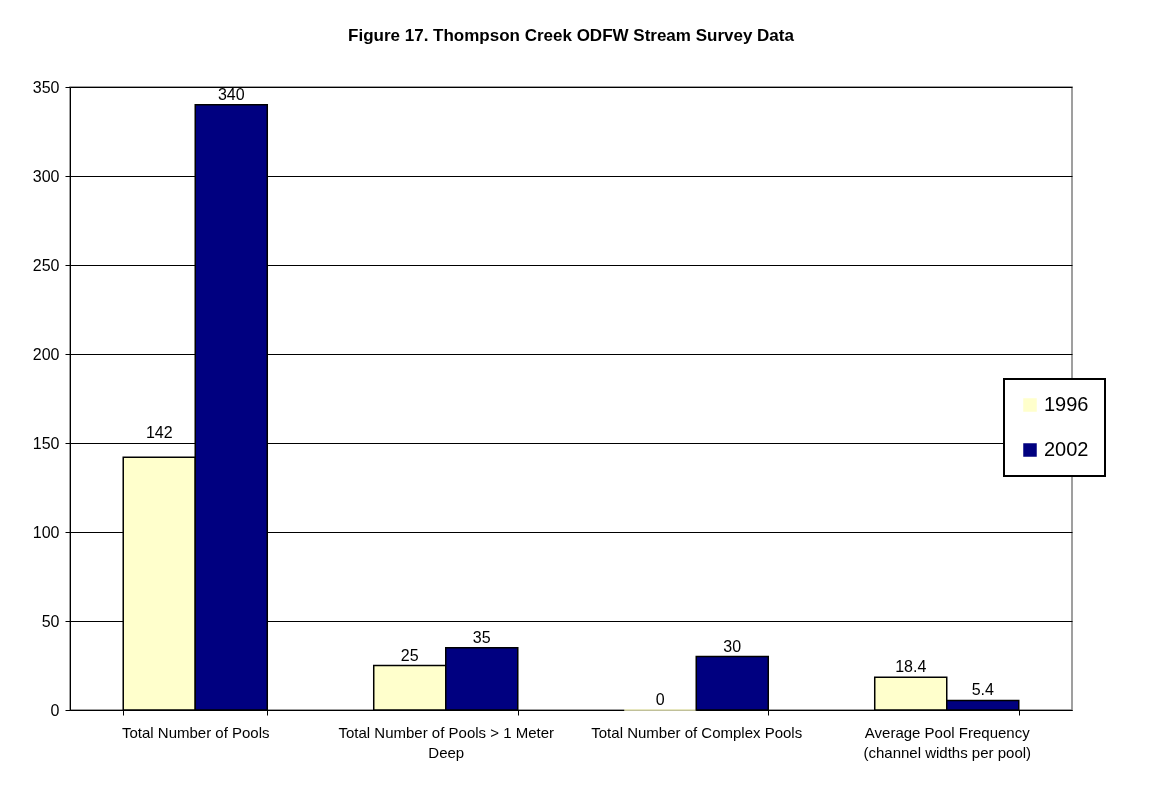  What do you see at coordinates (46, 176) in the screenshot?
I see `y-tick-label: 300` at bounding box center [46, 176].